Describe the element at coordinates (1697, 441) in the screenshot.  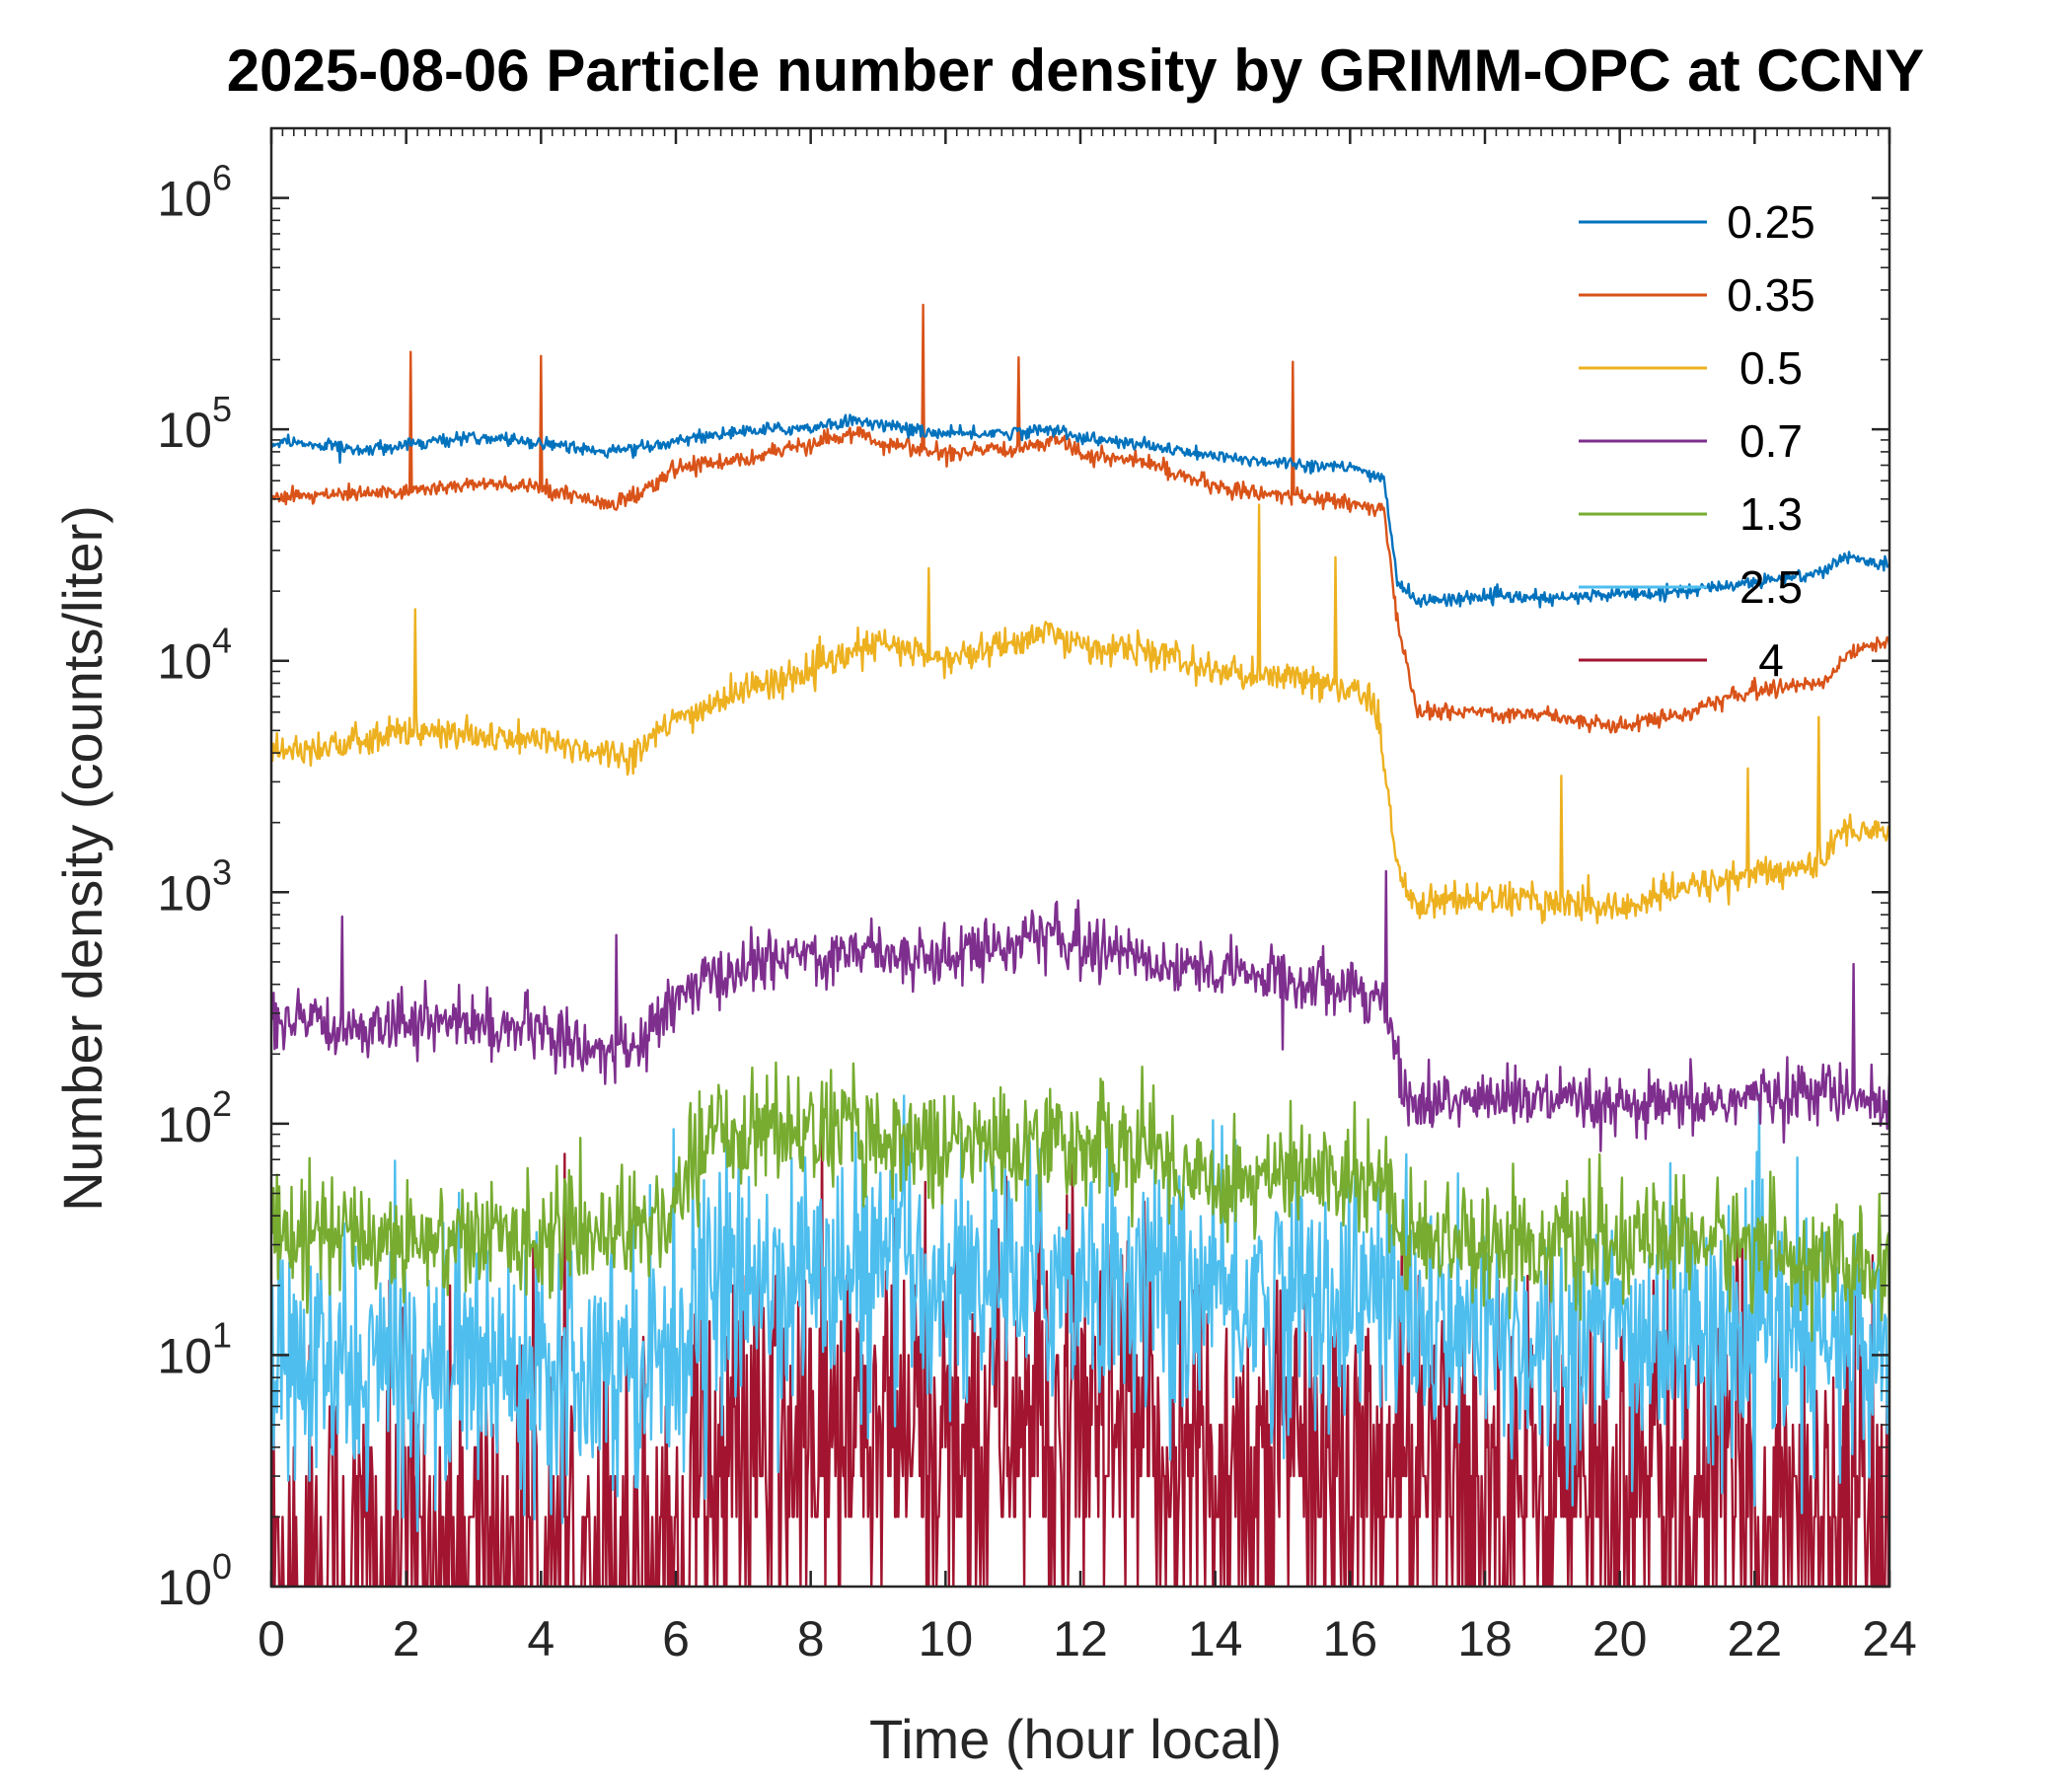
I see `legend: 0.25 0.35 0.5 0.7 1.3 2.5 4` at that location.